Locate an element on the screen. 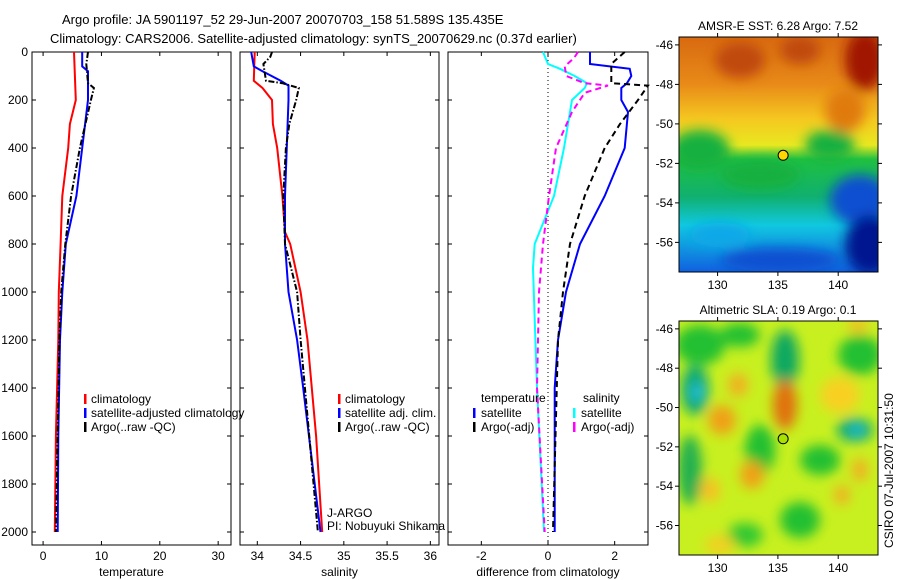 This screenshot has height=580, width=900. series-line-satellite-adjusted-climatology is located at coordinates (72, 292).